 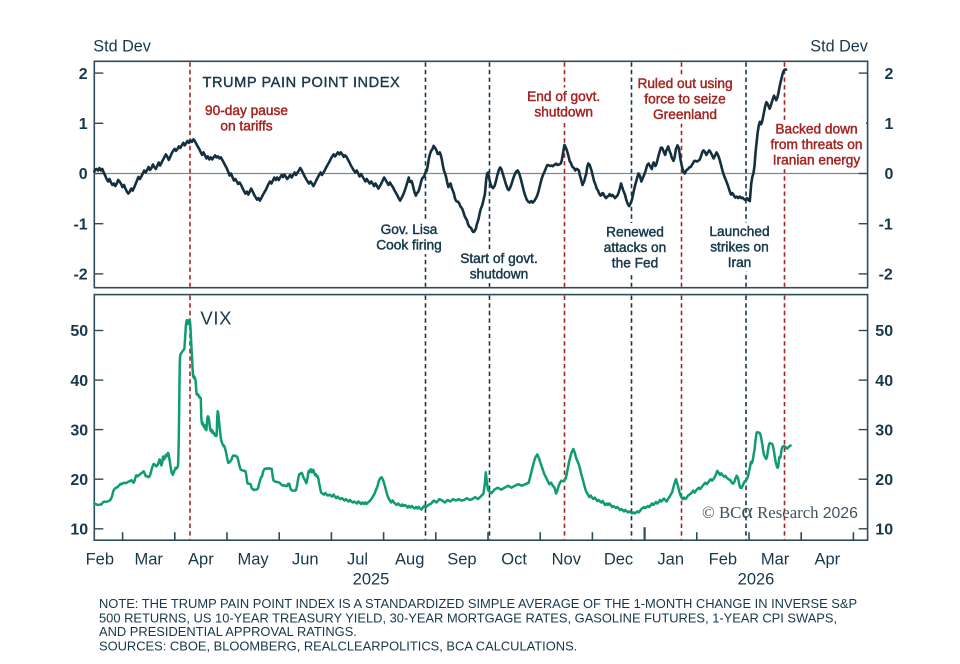 I want to click on svg-text: May, so click(x=254, y=560).